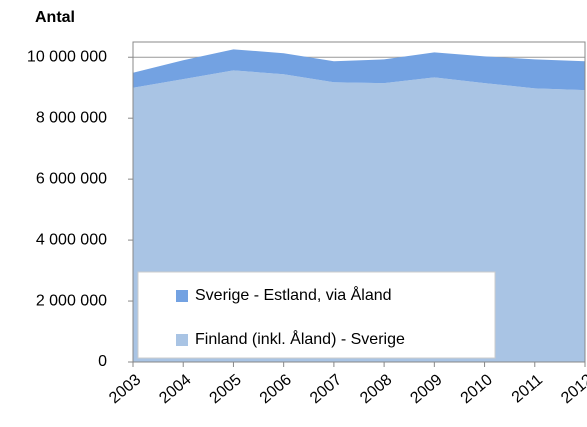 Image resolution: width=587 pixels, height=427 pixels. What do you see at coordinates (300, 338) in the screenshot?
I see `legend-label: Finland (inkl. Åland) - Sverige` at bounding box center [300, 338].